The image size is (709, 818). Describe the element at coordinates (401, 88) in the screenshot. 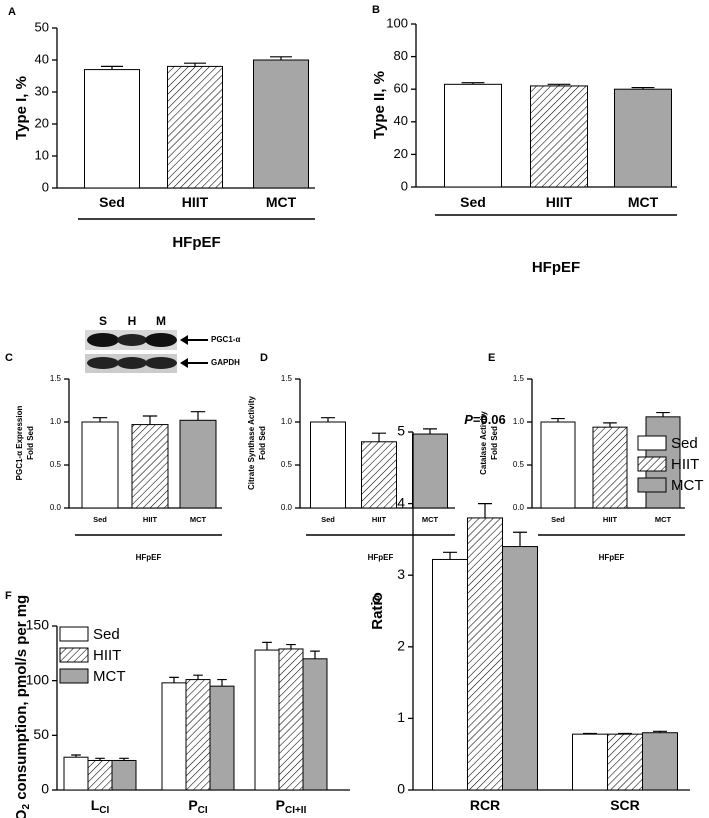

I see `y-tick-label: 60` at that location.